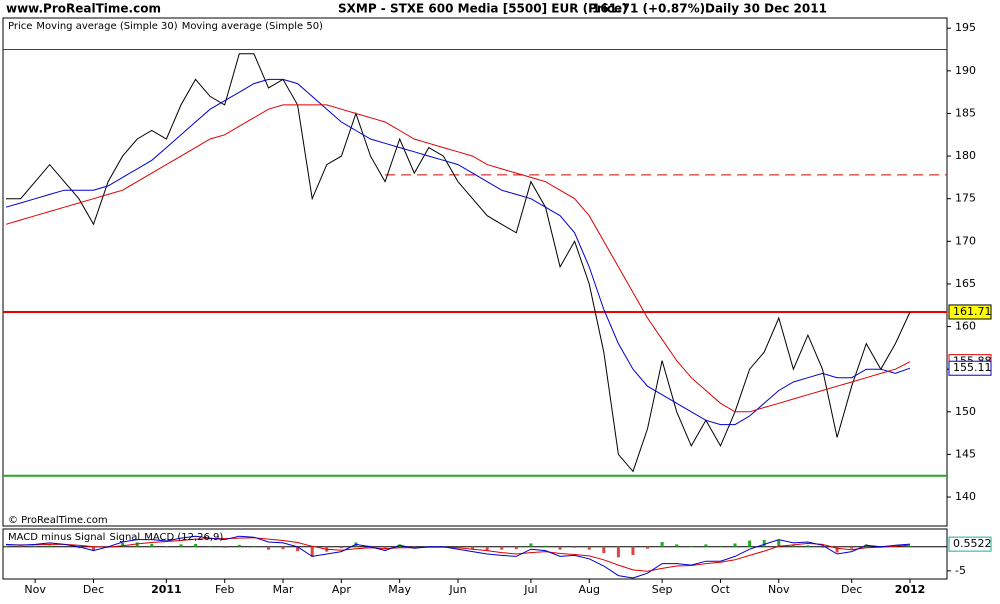 The width and height of the screenshot is (1000, 604). Describe the element at coordinates (721, 589) in the screenshot. I see `x-tick-label: Oct` at that location.